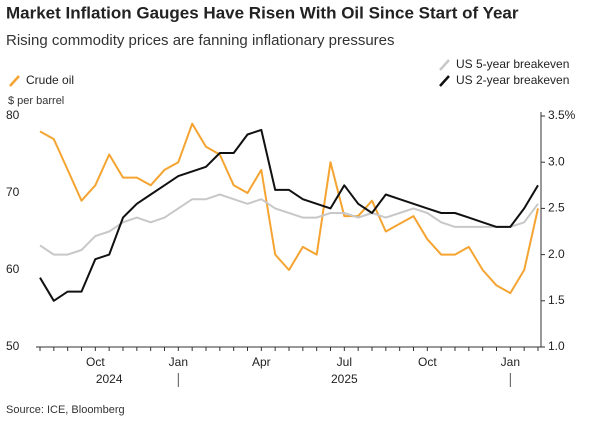  What do you see at coordinates (13, 346) in the screenshot?
I see `y-tick-label: 50` at bounding box center [13, 346].